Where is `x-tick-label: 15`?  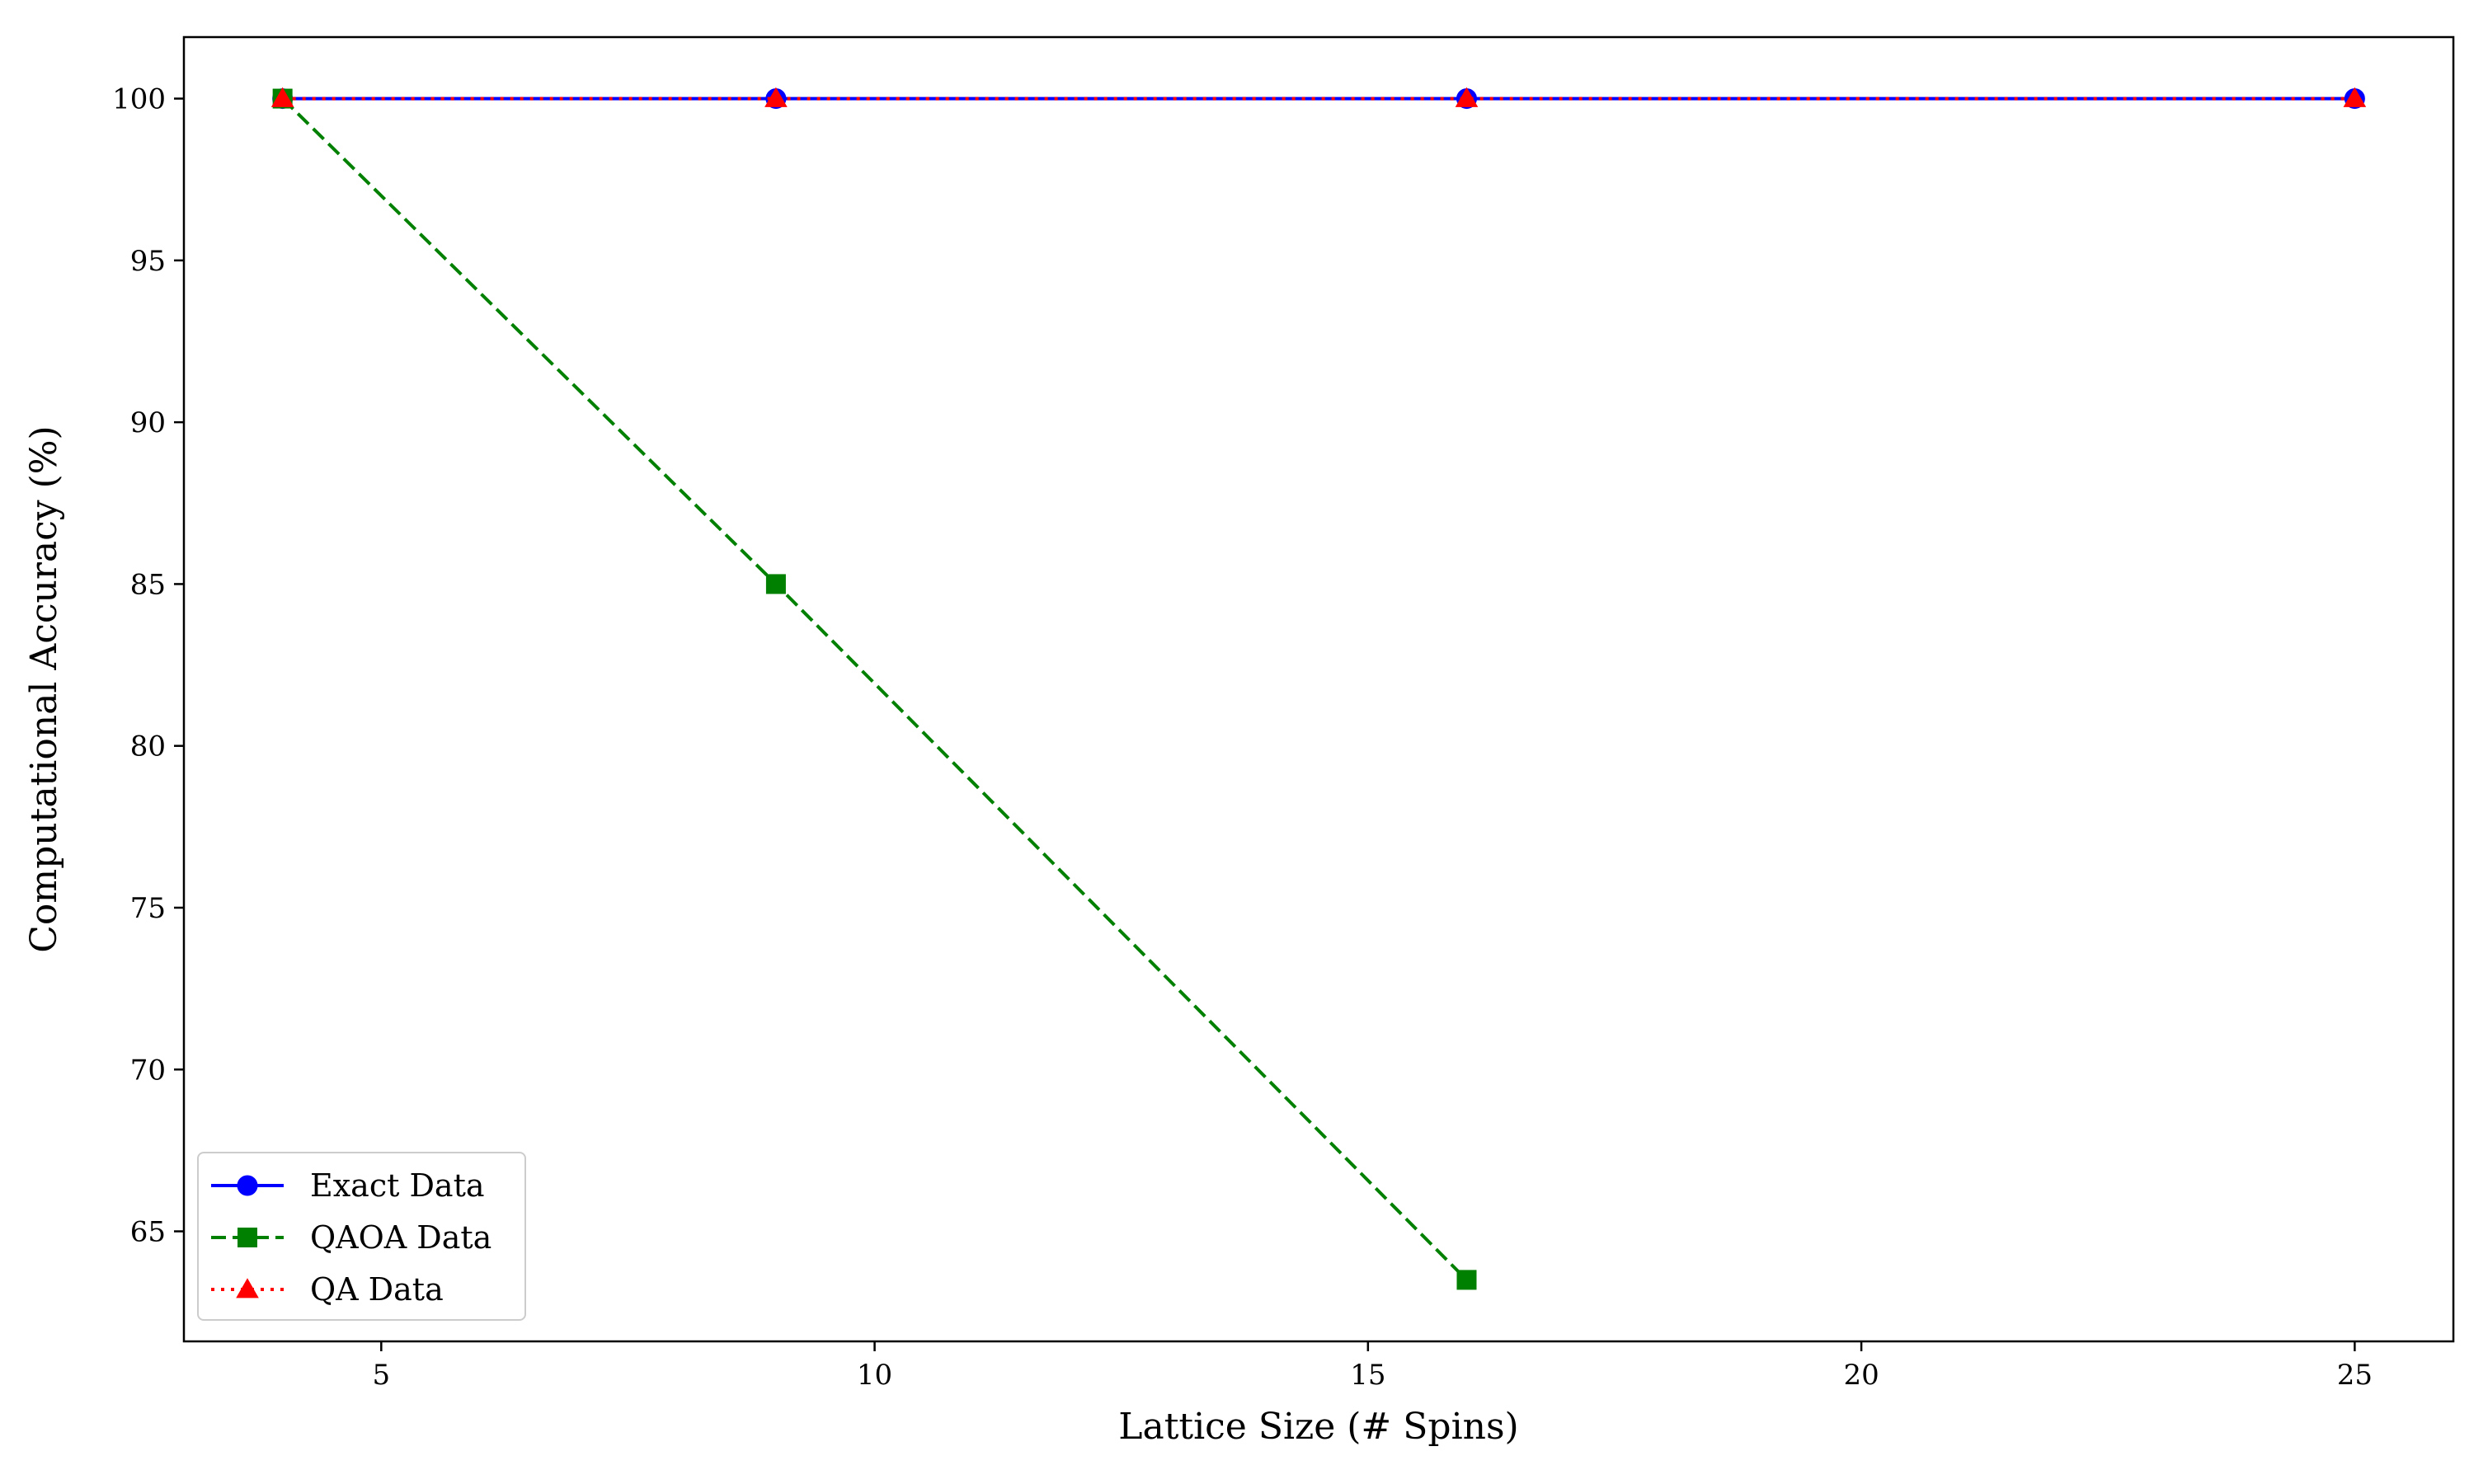 x-tick-label: 15 is located at coordinates (1367, 1375).